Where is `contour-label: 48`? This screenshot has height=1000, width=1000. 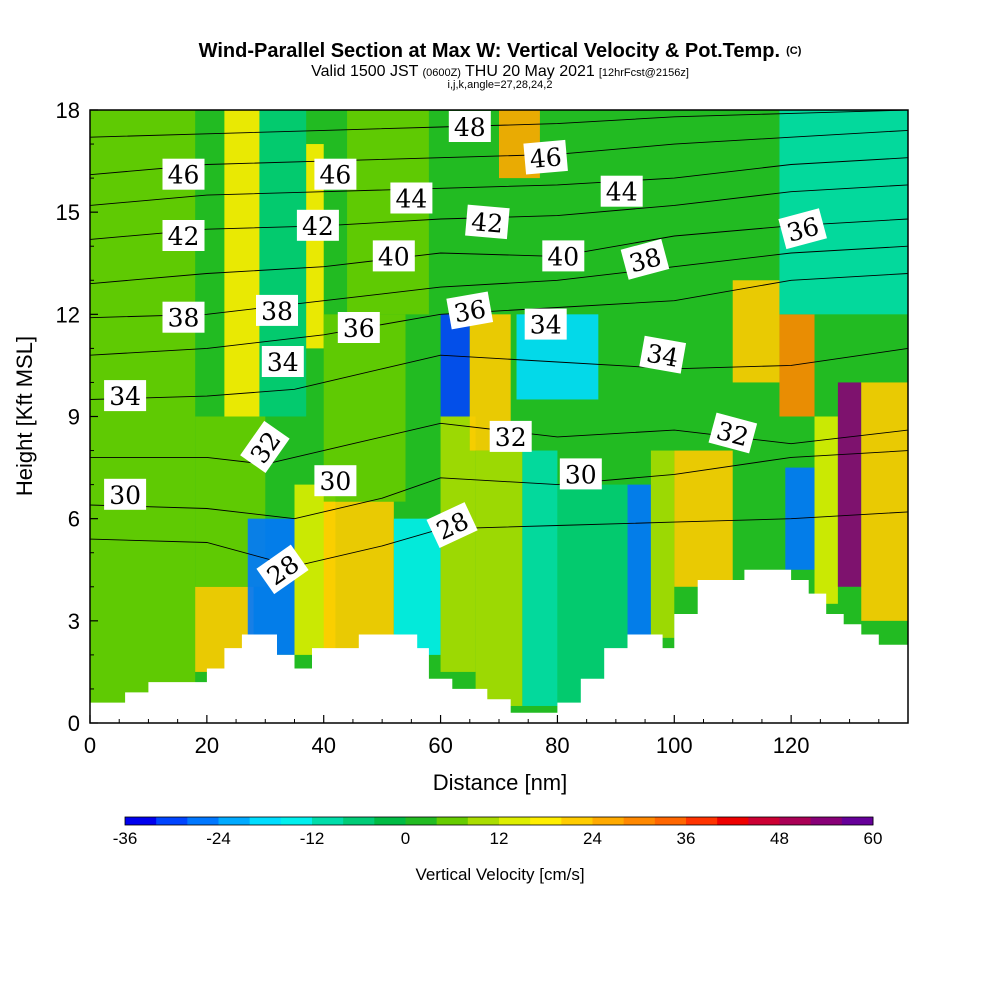 contour-label: 48 is located at coordinates (469, 126).